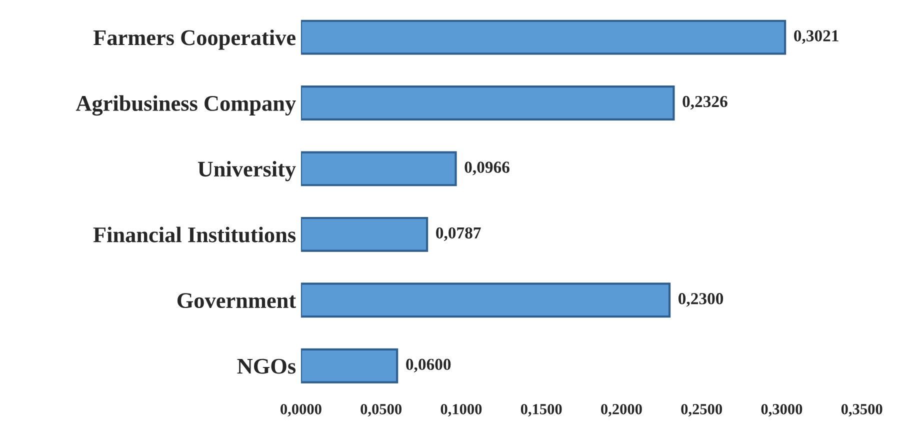 This screenshot has height=443, width=912. What do you see at coordinates (701, 410) in the screenshot?
I see `x-tick-label: 0,2500` at bounding box center [701, 410].